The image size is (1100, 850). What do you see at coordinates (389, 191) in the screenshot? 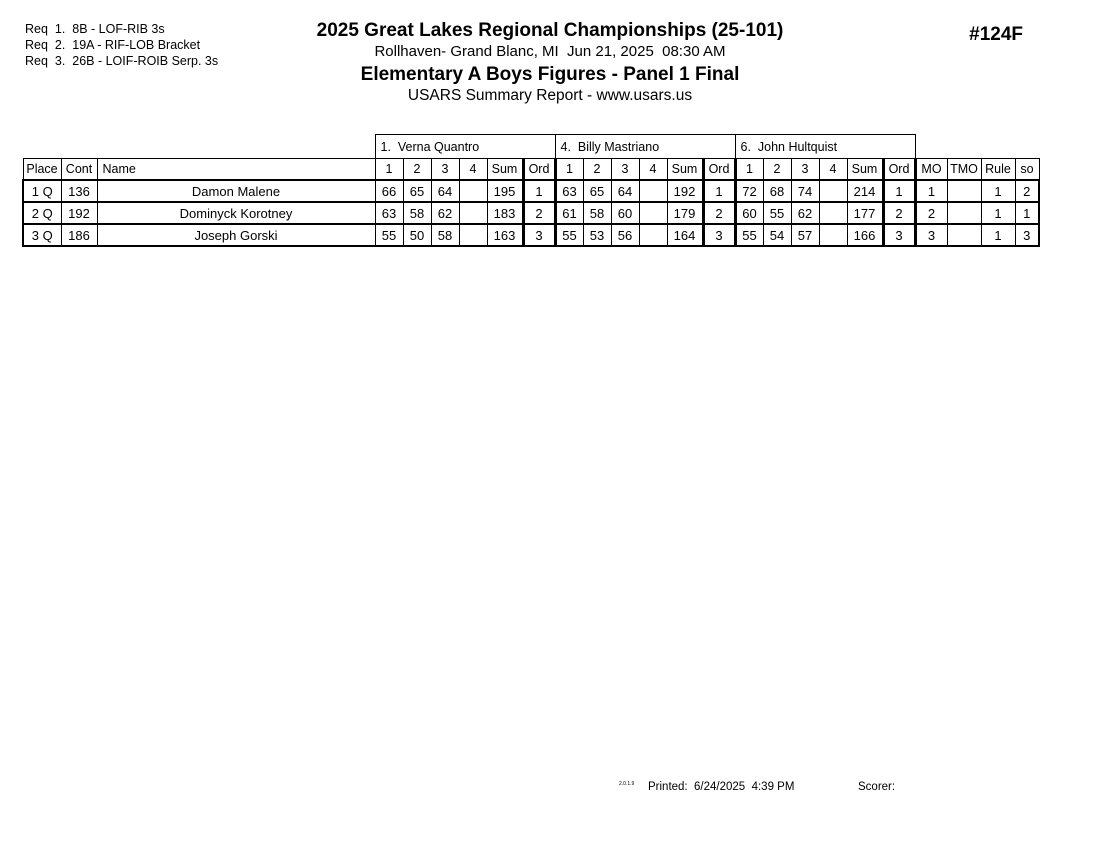
I see `score-cell: 66` at bounding box center [389, 191].